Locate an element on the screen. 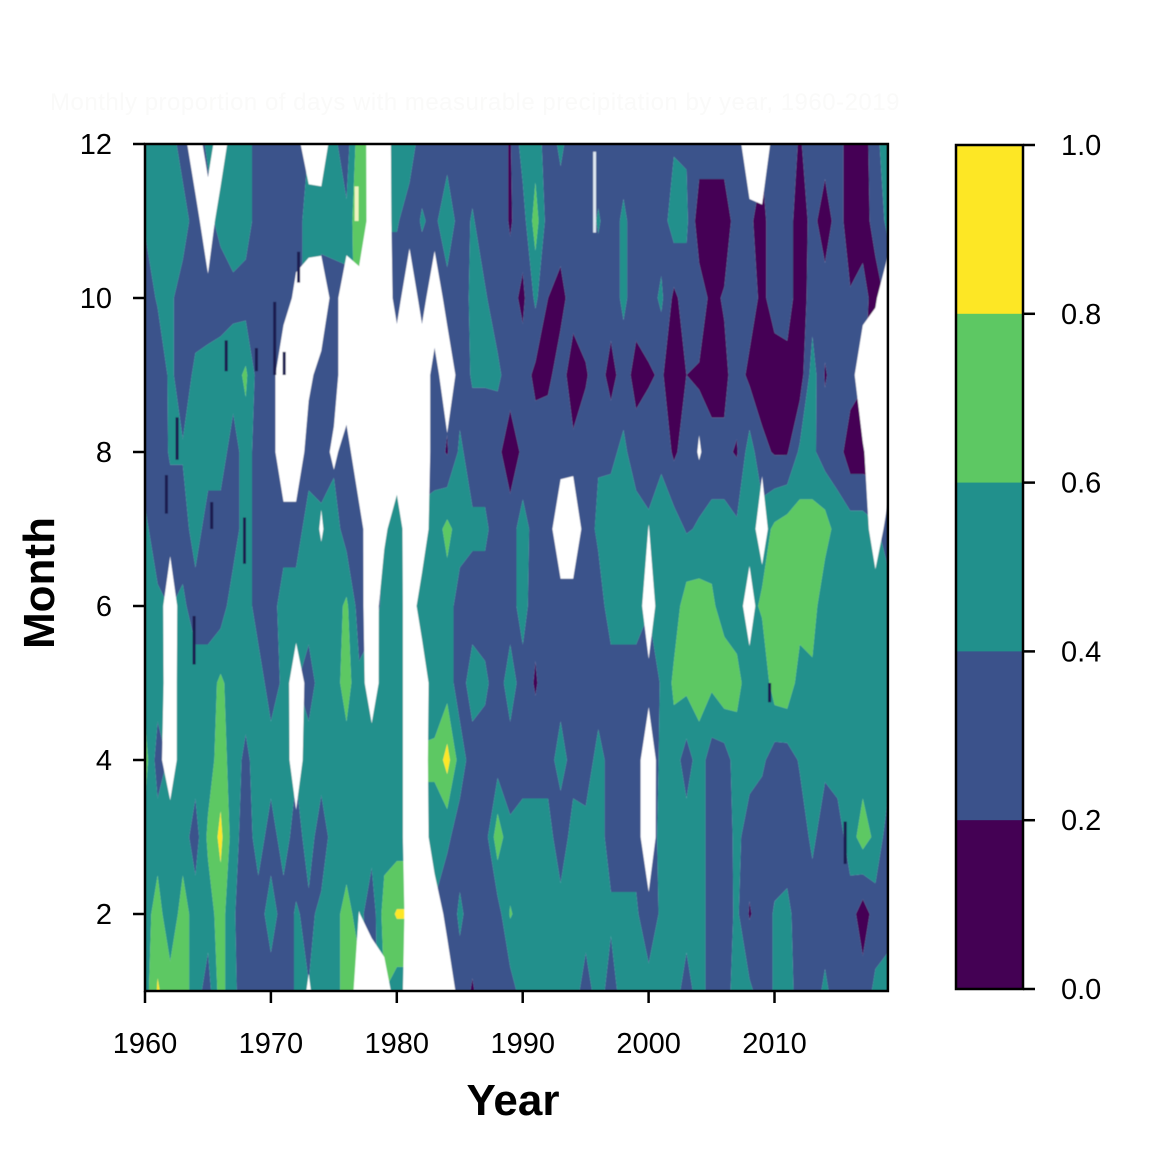 This screenshot has height=1175, width=1170. svg-text: 8 is located at coordinates (104, 453).